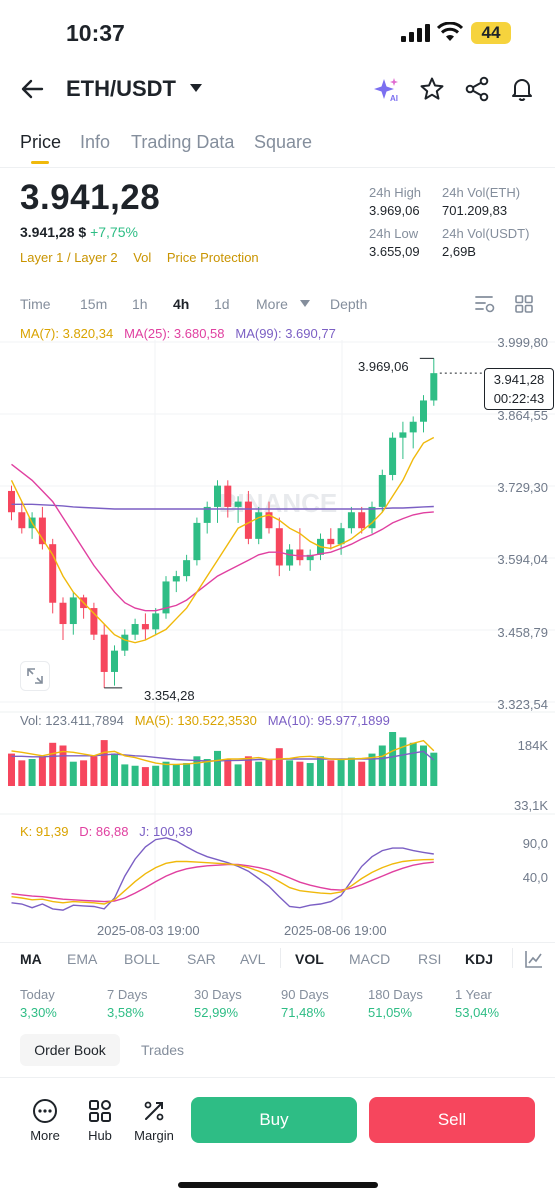 The height and width of the screenshot is (1200, 555). What do you see at coordinates (430, 959) in the screenshot?
I see `indicator-rsi: RSI` at bounding box center [430, 959].